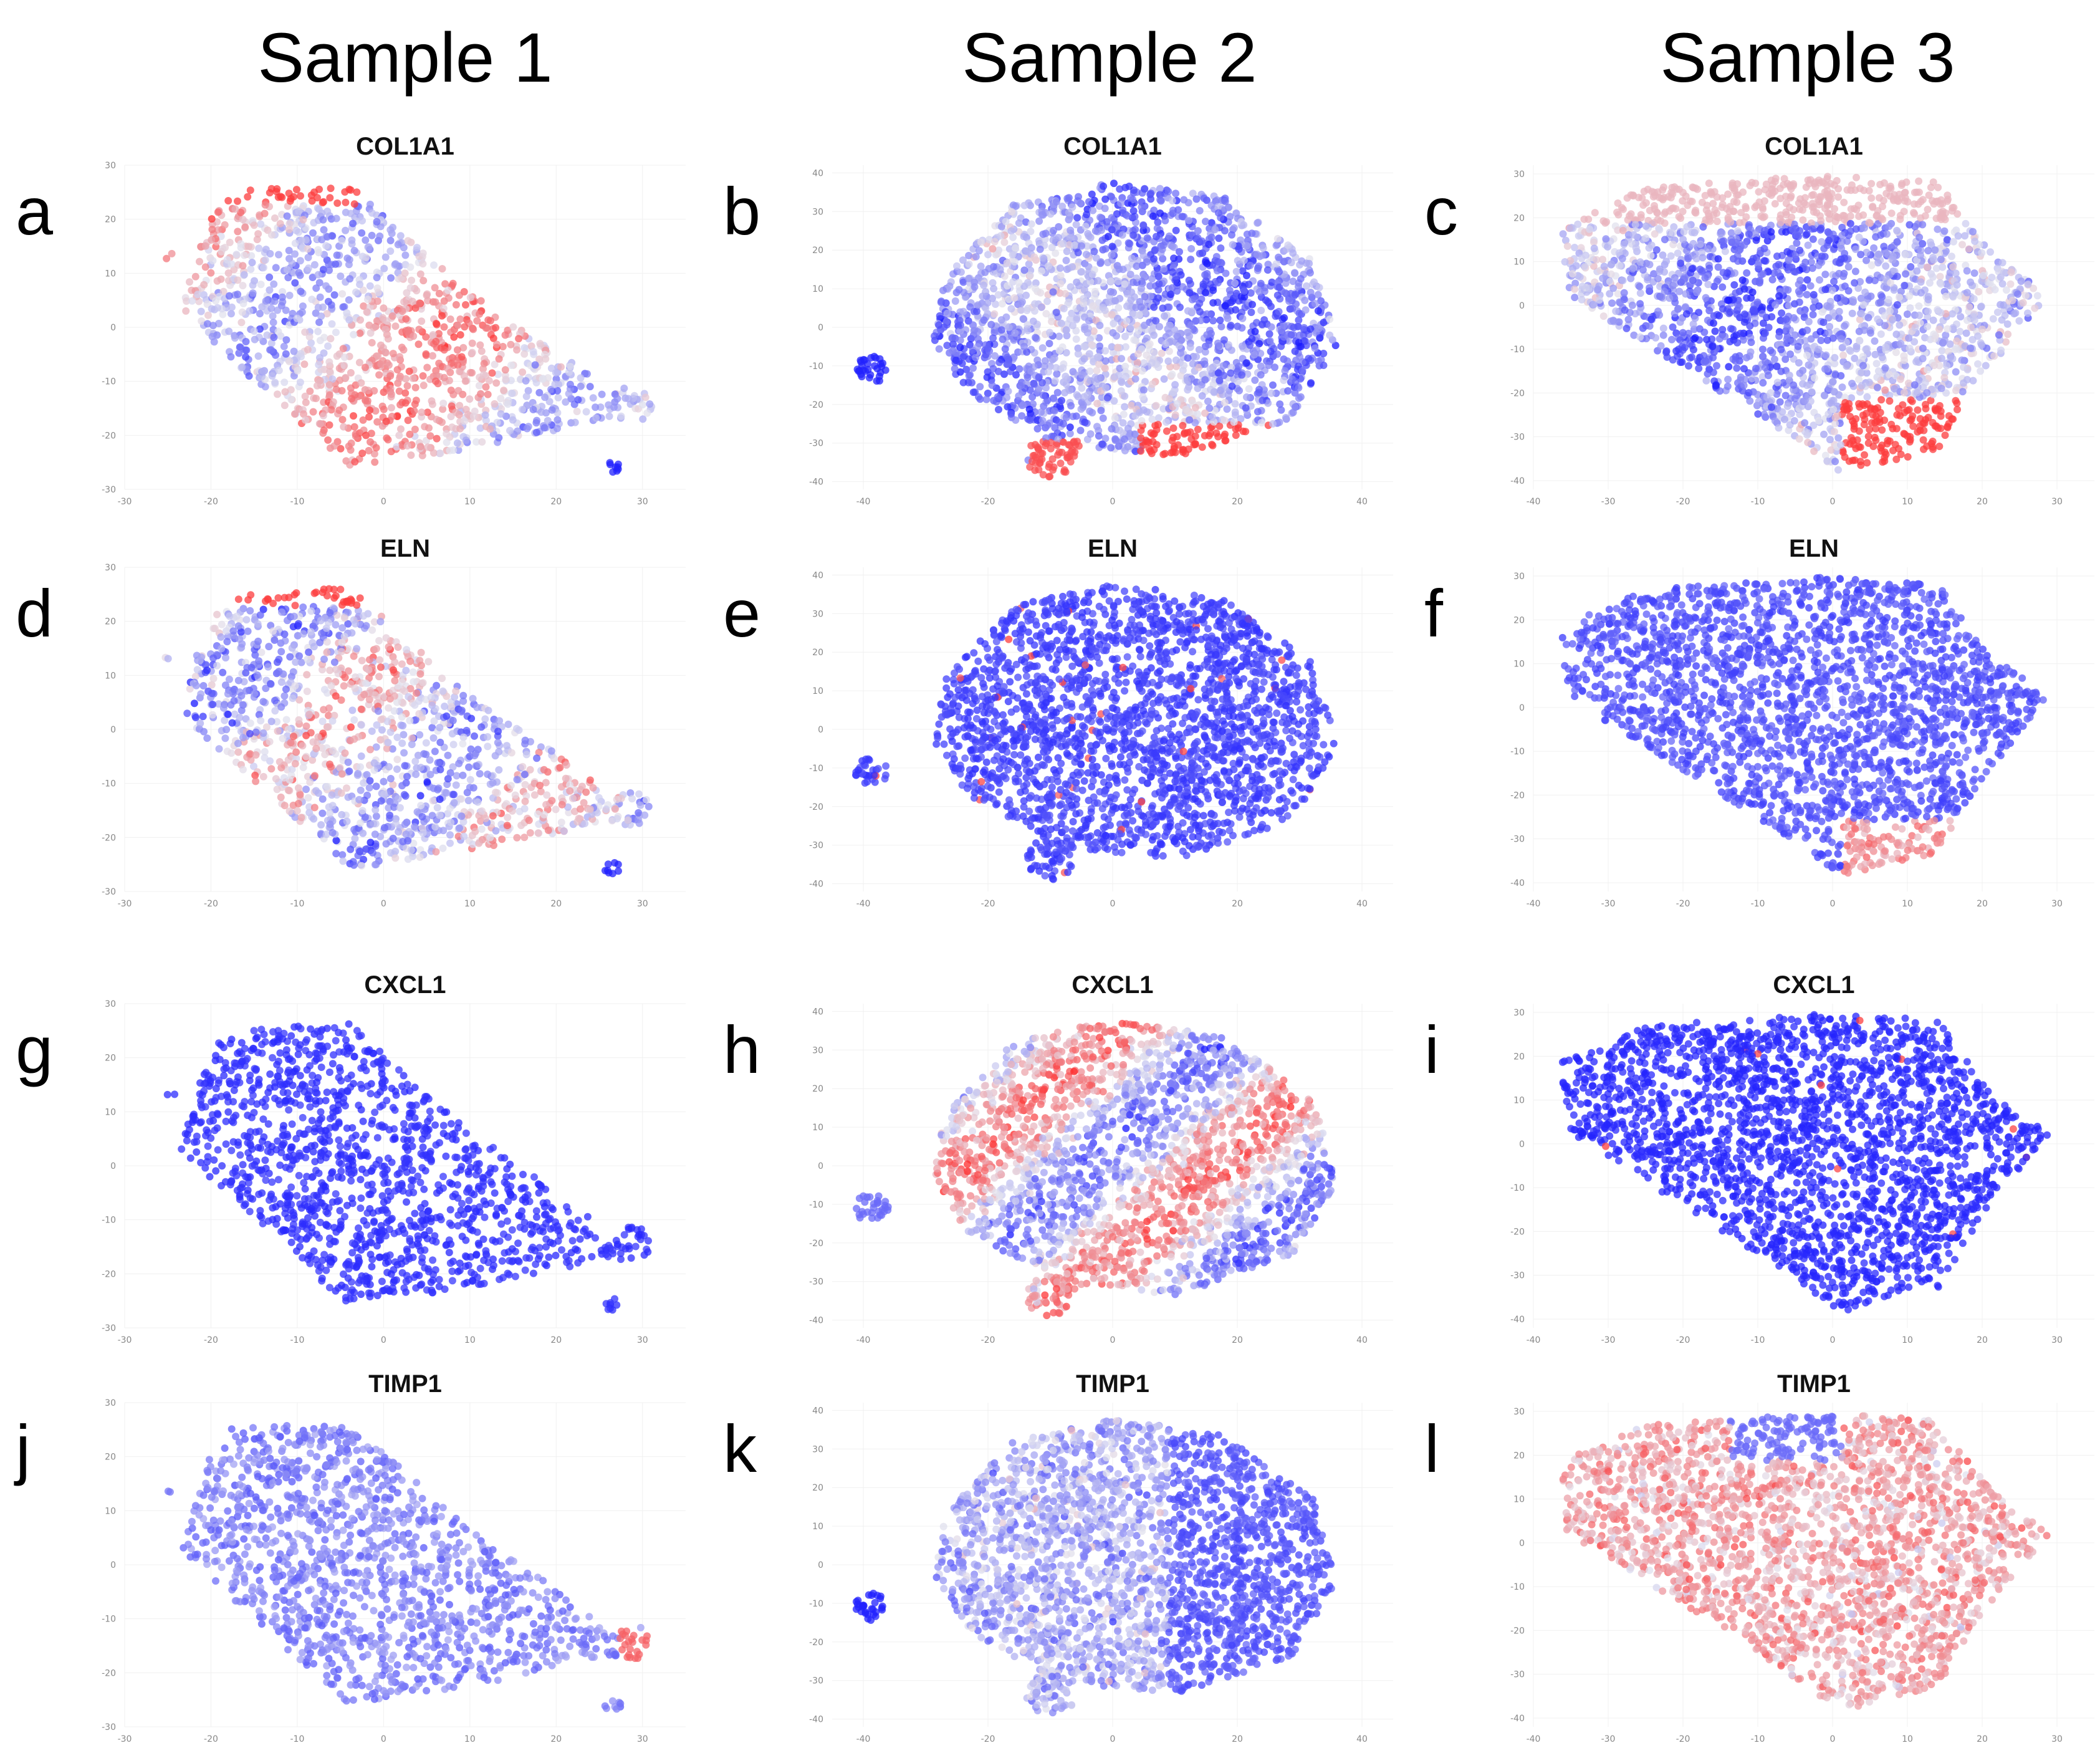  Describe the element at coordinates (113, 328) in the screenshot. I see `y-tick-label: 0` at that location.